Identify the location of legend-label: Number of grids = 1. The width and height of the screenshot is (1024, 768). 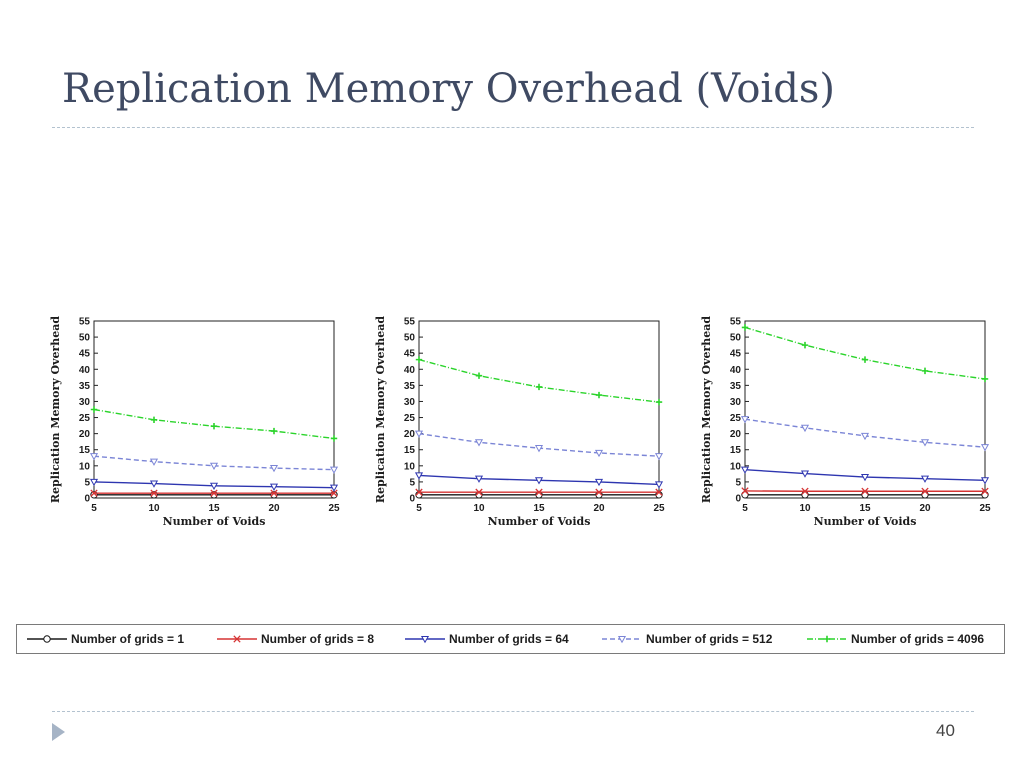
(127, 639).